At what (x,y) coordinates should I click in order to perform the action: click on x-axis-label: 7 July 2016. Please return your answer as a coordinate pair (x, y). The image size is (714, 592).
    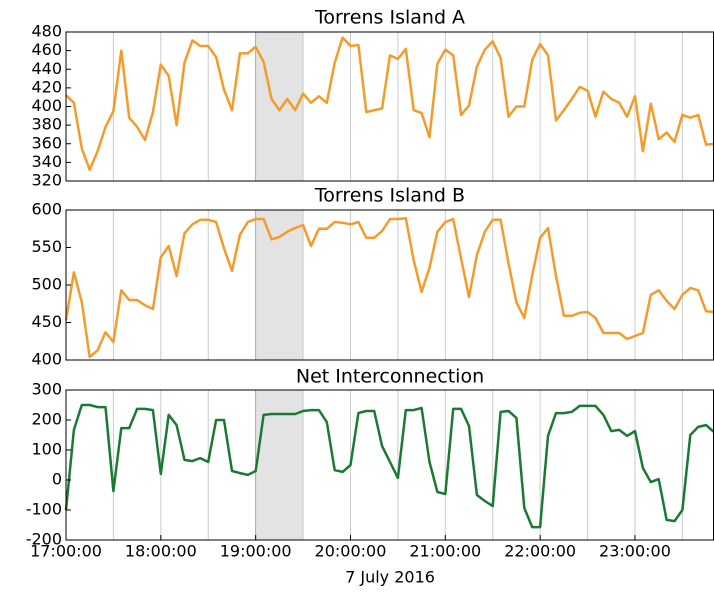
    Looking at the image, I should click on (390, 577).